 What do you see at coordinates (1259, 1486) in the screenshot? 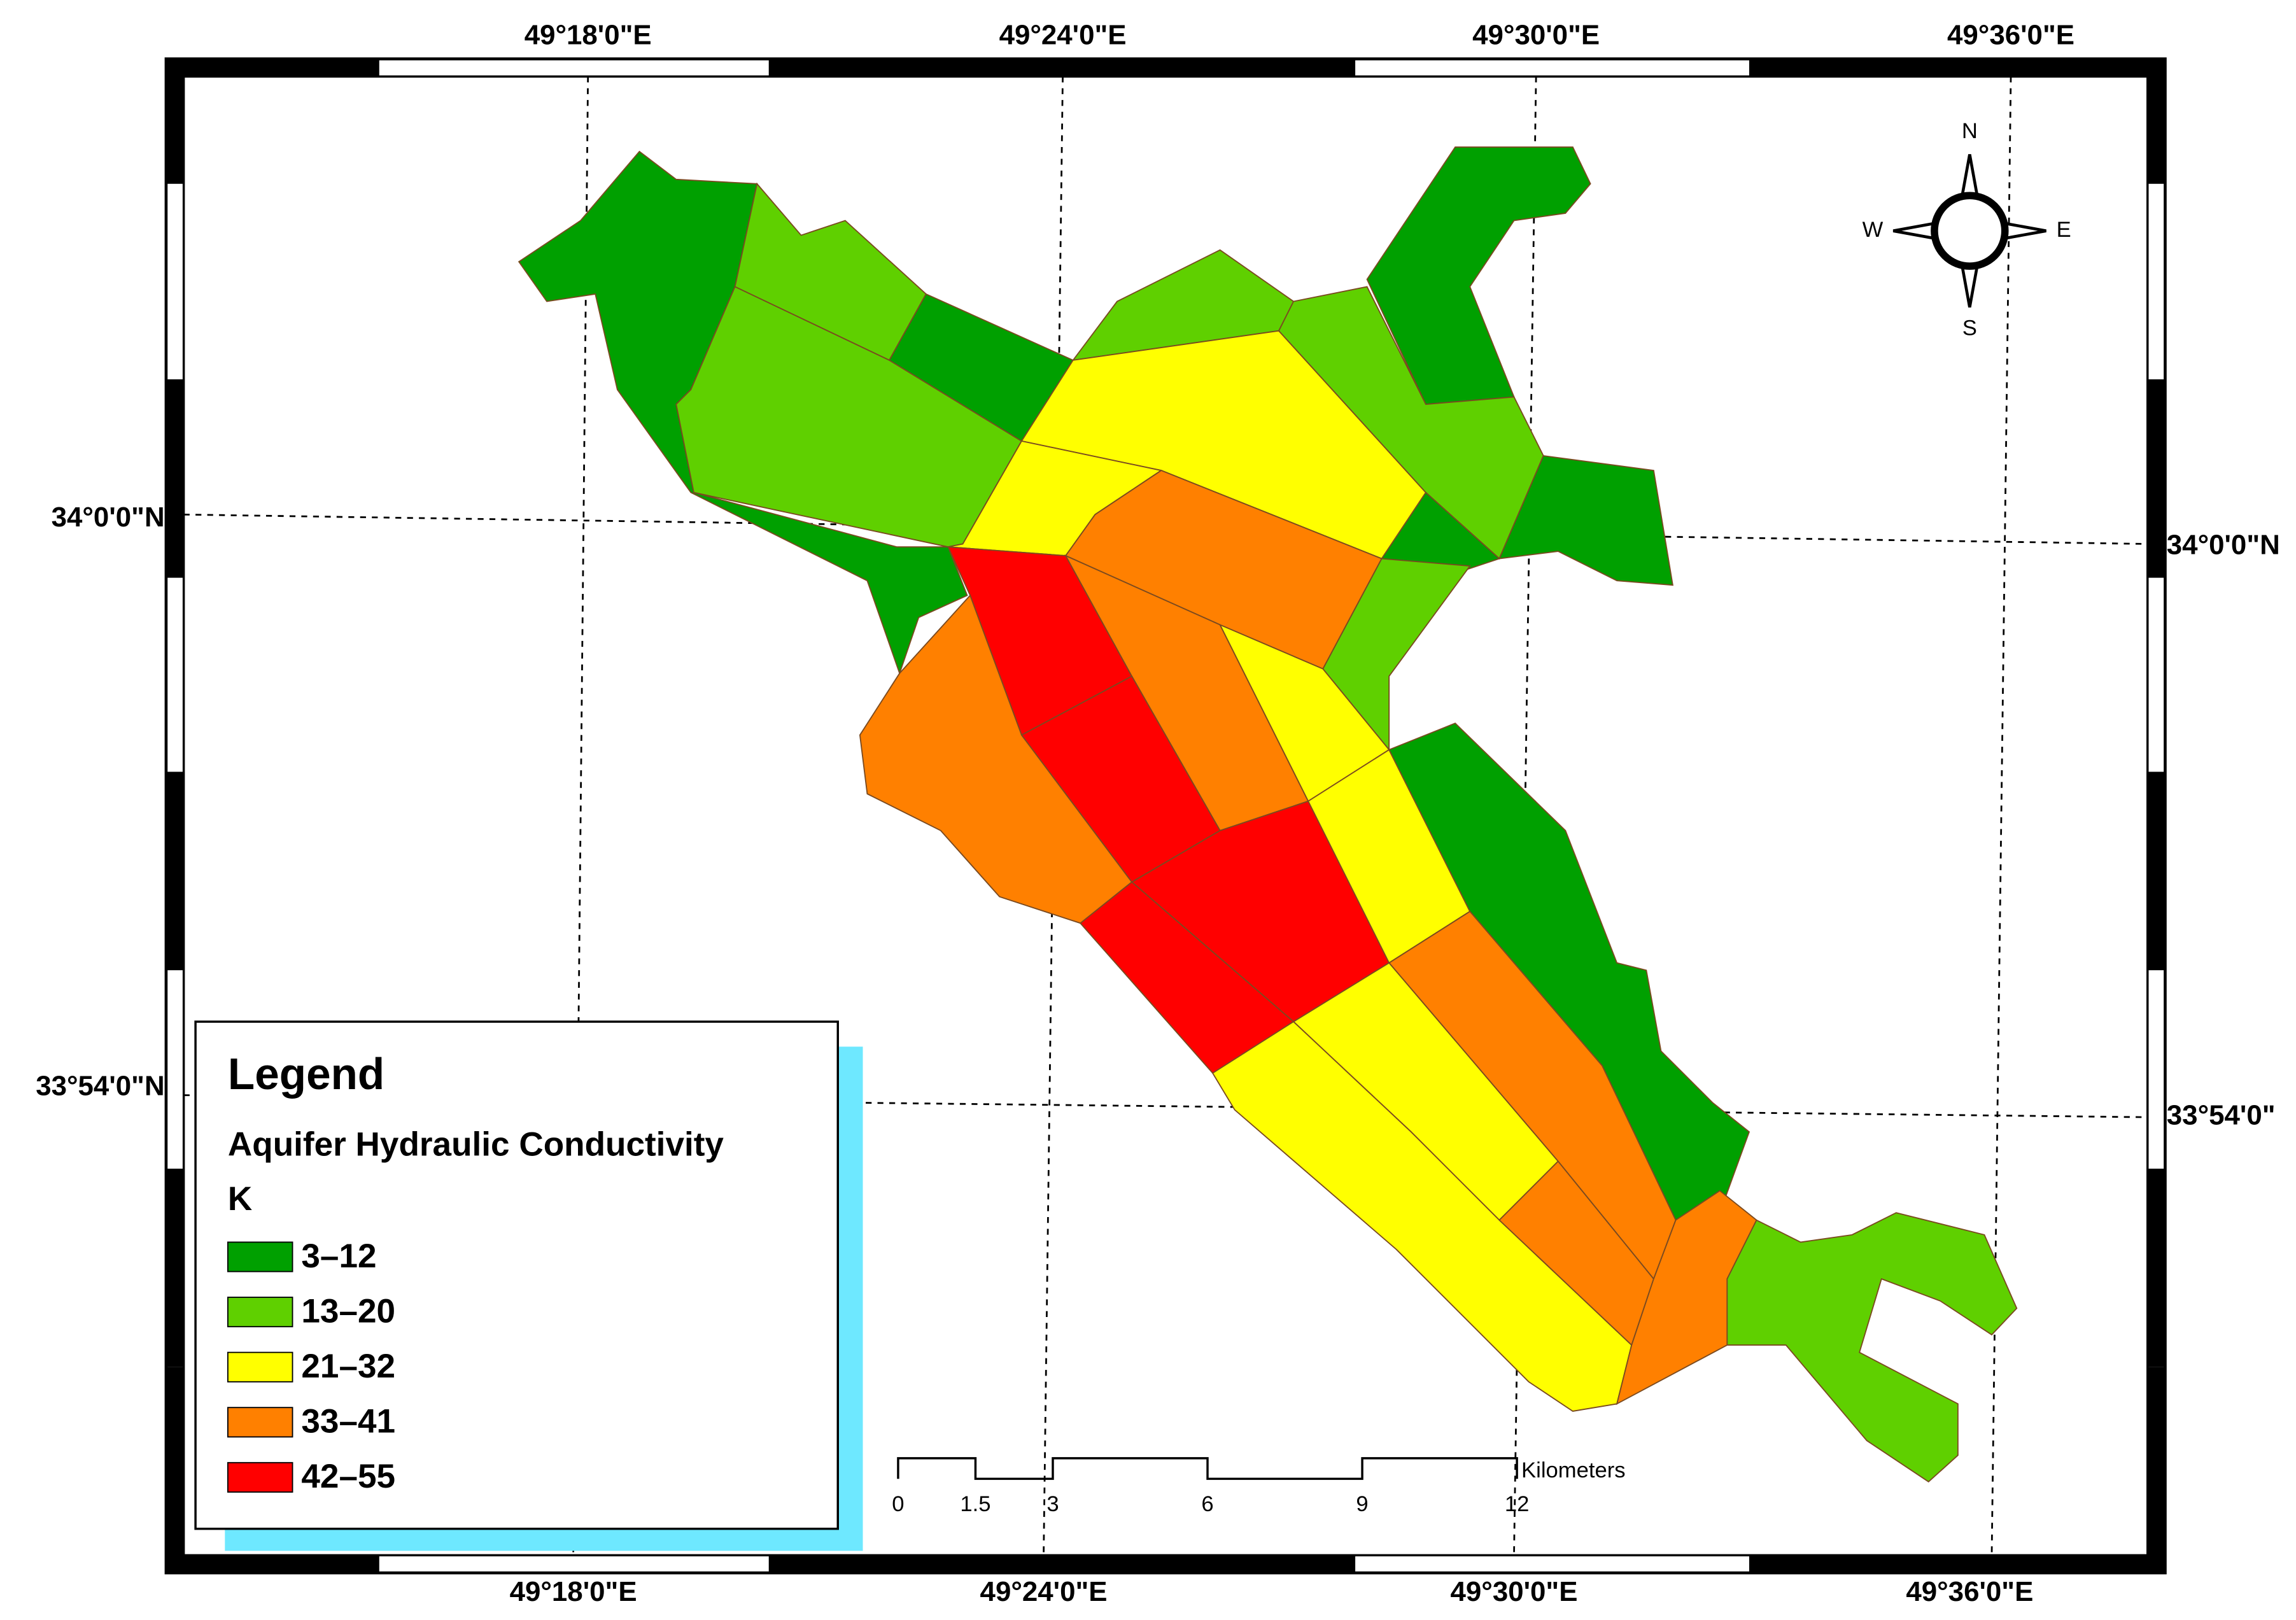
I see `scale-bar: Kilometers 0 1.5 3 6 9 12` at bounding box center [1259, 1486].